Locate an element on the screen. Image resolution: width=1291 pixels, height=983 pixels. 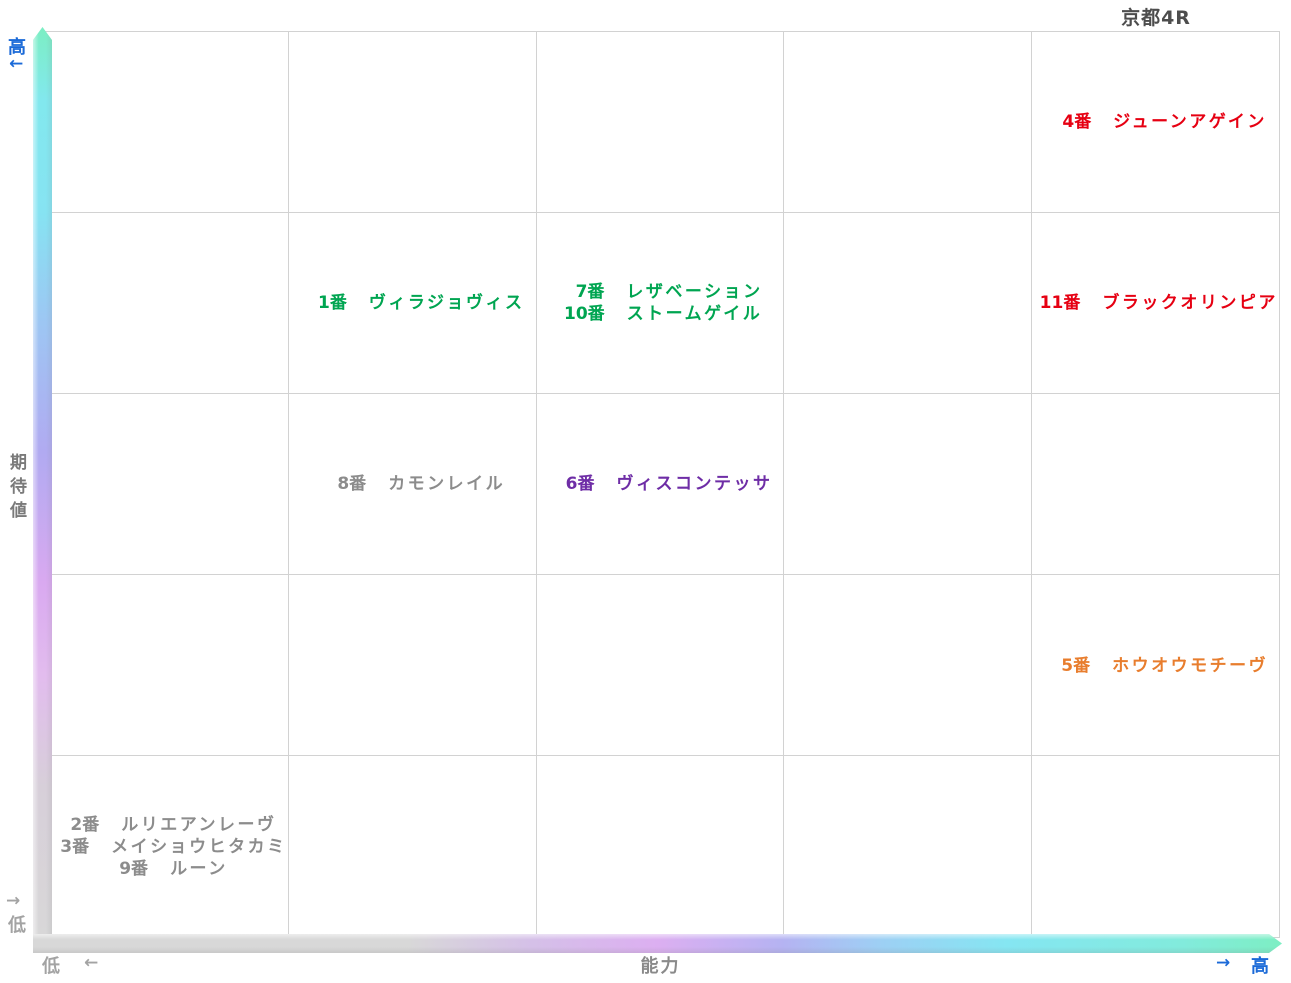
horse-number: 8番 is located at coordinates (352, 484).